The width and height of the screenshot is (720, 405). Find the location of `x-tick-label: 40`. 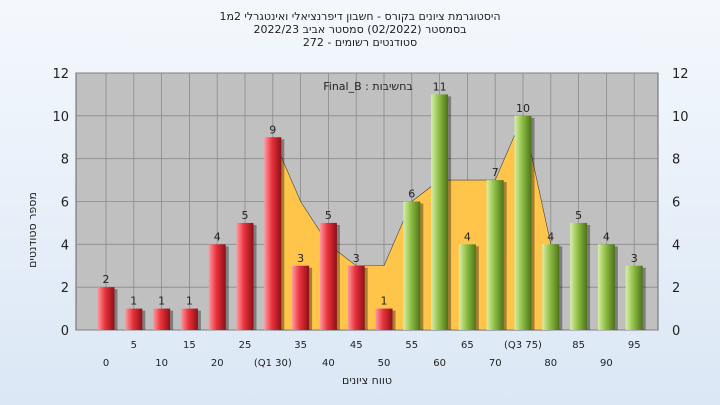

x-tick-label: 40 is located at coordinates (328, 363).